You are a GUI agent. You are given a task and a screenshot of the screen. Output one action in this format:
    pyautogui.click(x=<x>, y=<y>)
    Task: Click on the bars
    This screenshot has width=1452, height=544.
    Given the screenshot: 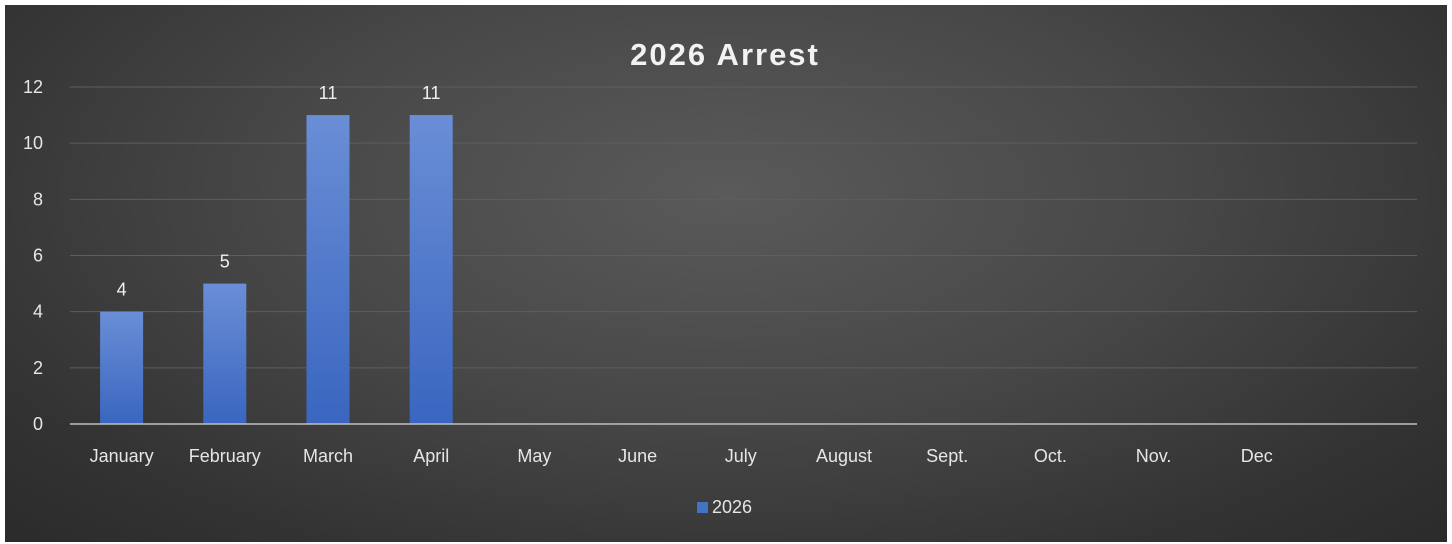 What is the action you would take?
    pyautogui.click(x=276, y=269)
    